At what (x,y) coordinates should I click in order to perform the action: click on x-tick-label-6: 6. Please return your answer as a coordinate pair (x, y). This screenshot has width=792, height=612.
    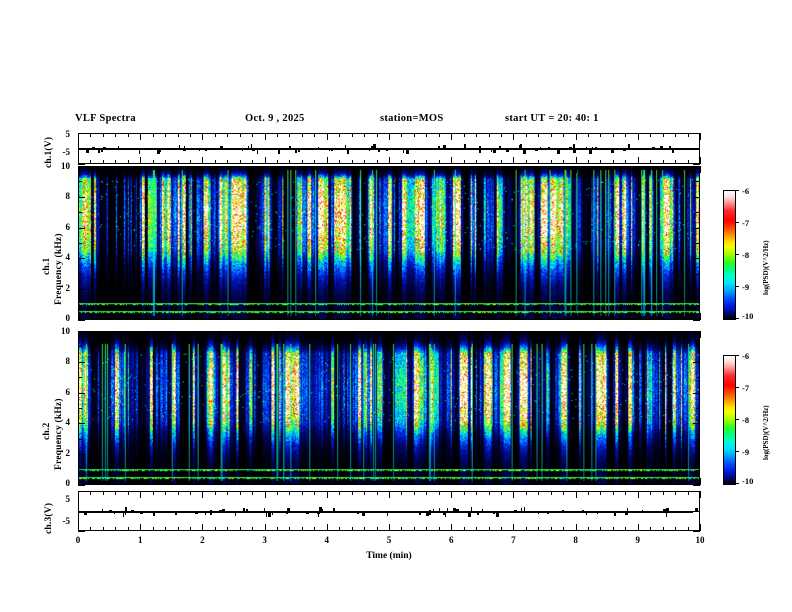
    Looking at the image, I should click on (451, 540).